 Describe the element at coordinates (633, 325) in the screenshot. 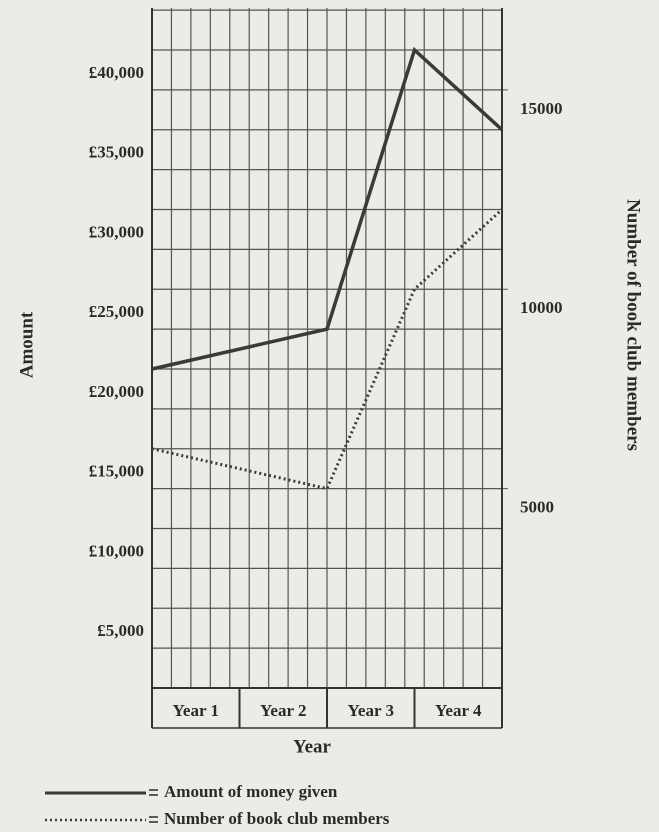

I see `y2-axis-title: Number of book club members` at that location.